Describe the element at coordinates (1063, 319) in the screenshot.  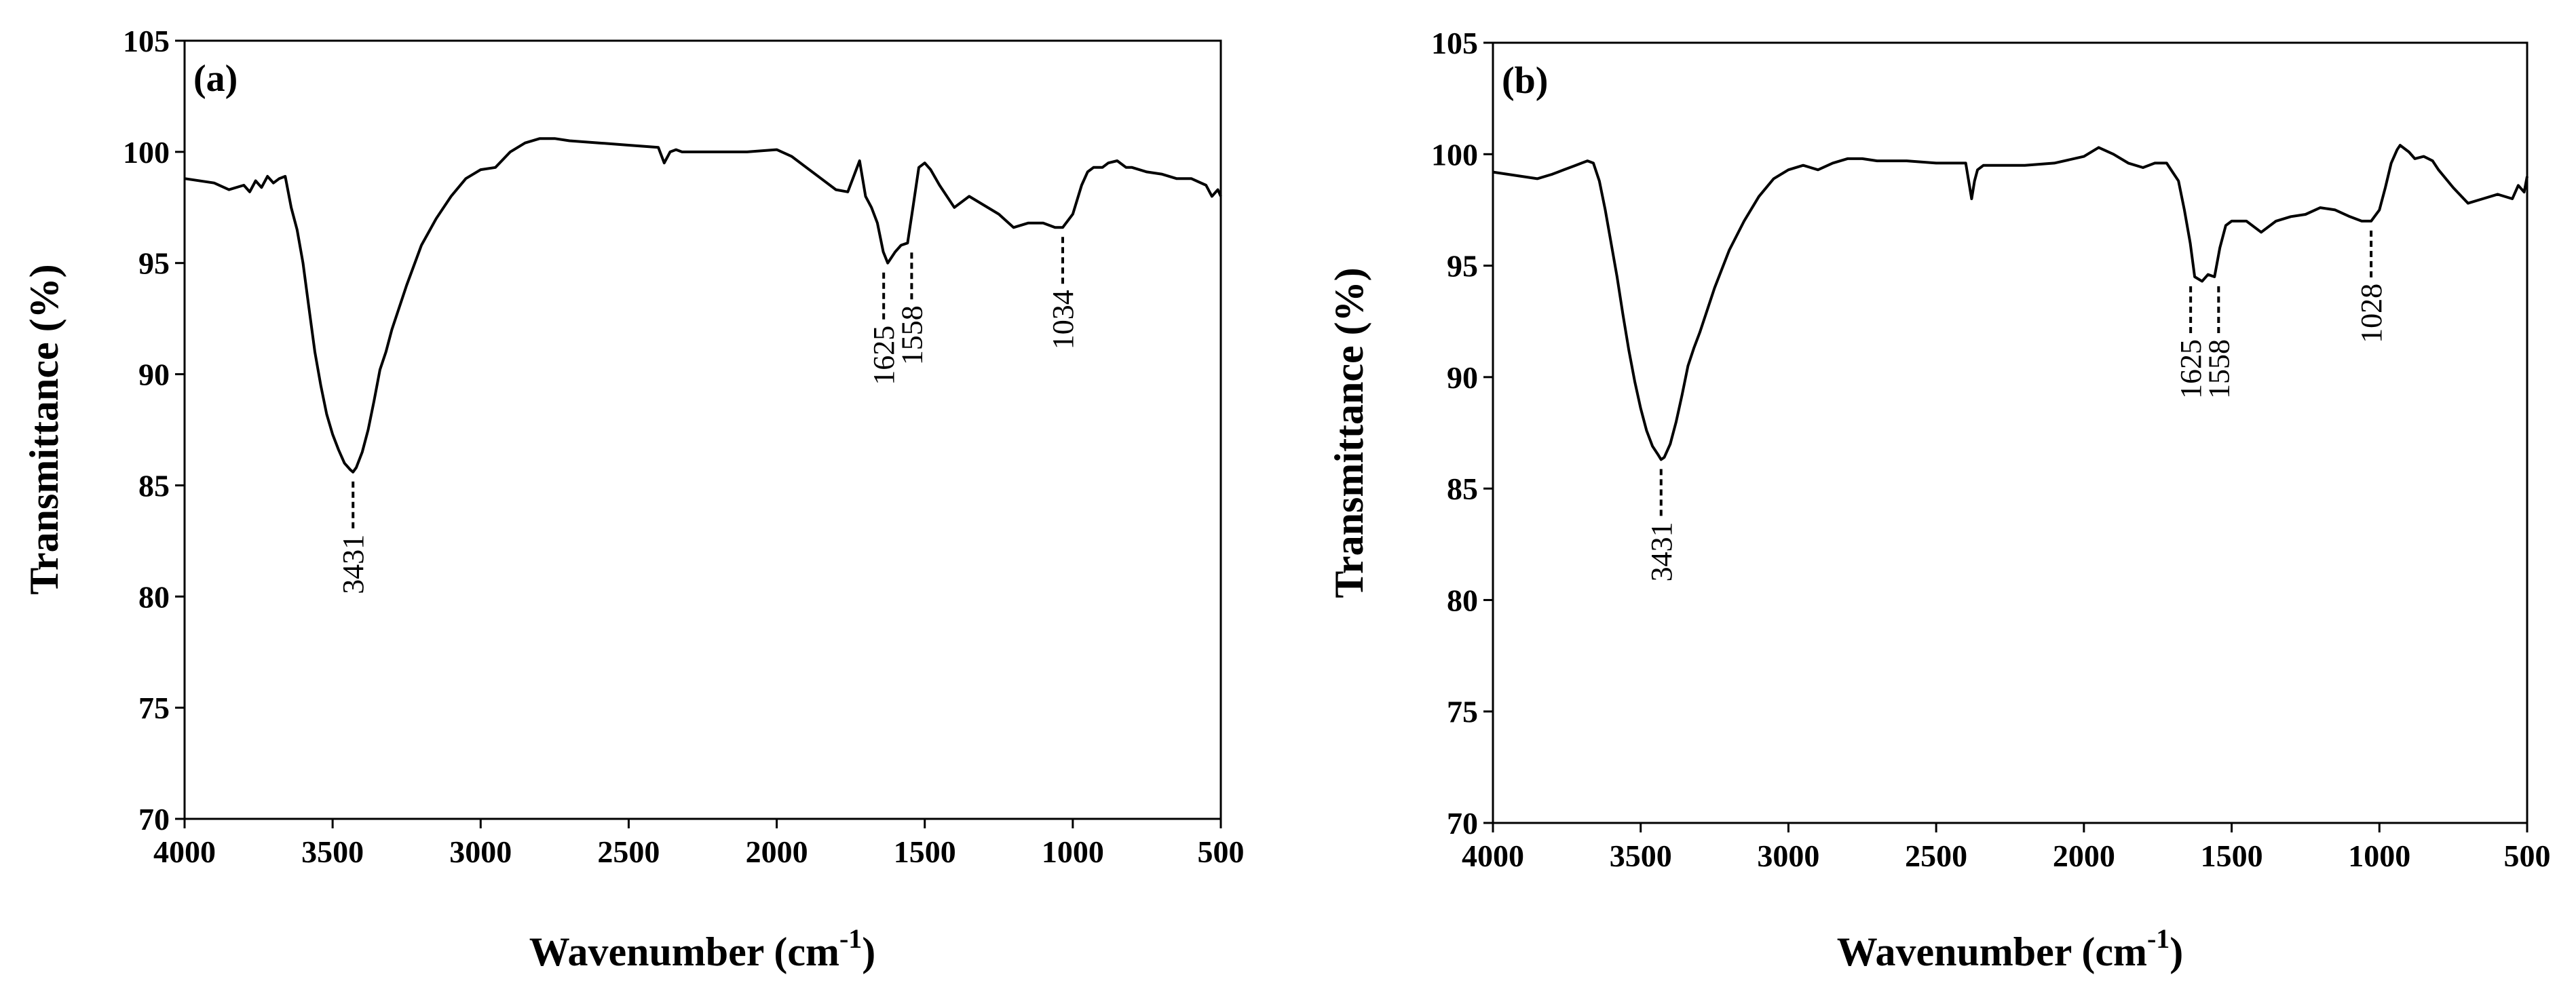
I see `peak-label: 1034` at that location.